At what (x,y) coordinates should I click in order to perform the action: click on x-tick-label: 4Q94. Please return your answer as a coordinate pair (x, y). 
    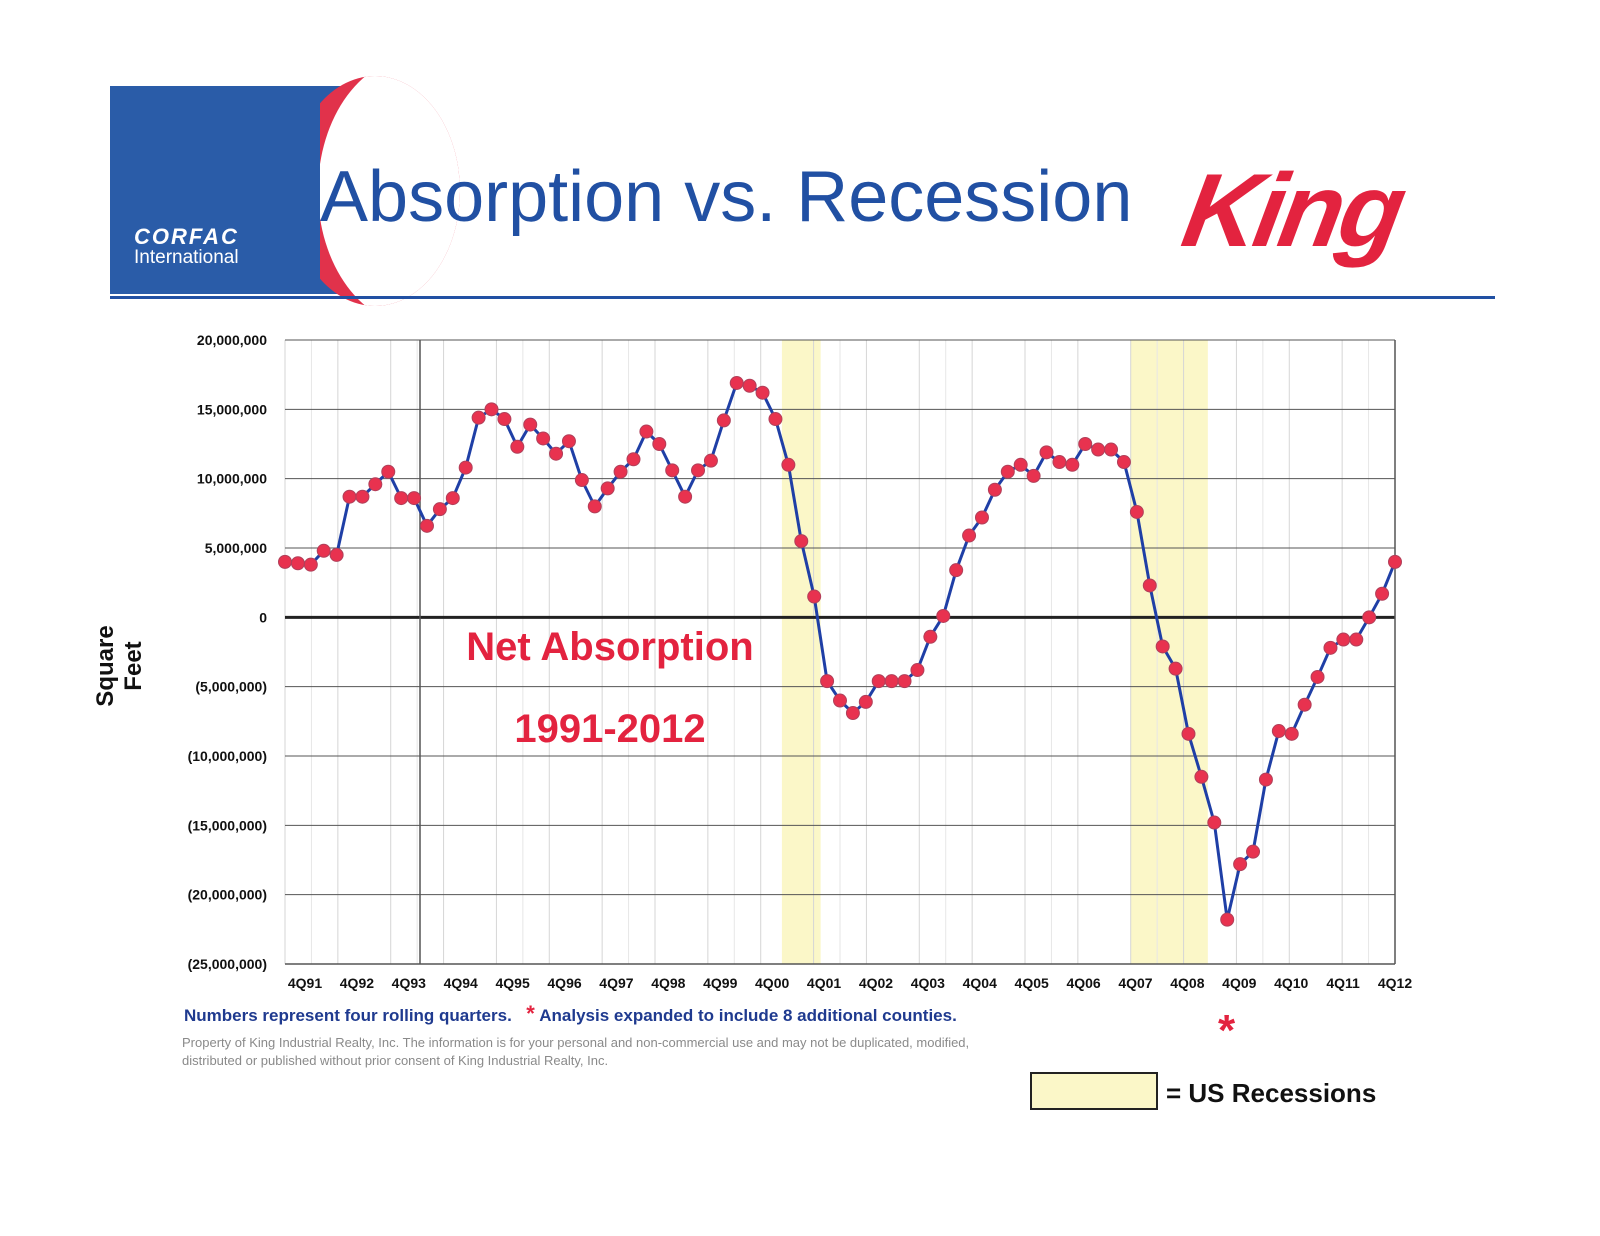
    Looking at the image, I should click on (461, 983).